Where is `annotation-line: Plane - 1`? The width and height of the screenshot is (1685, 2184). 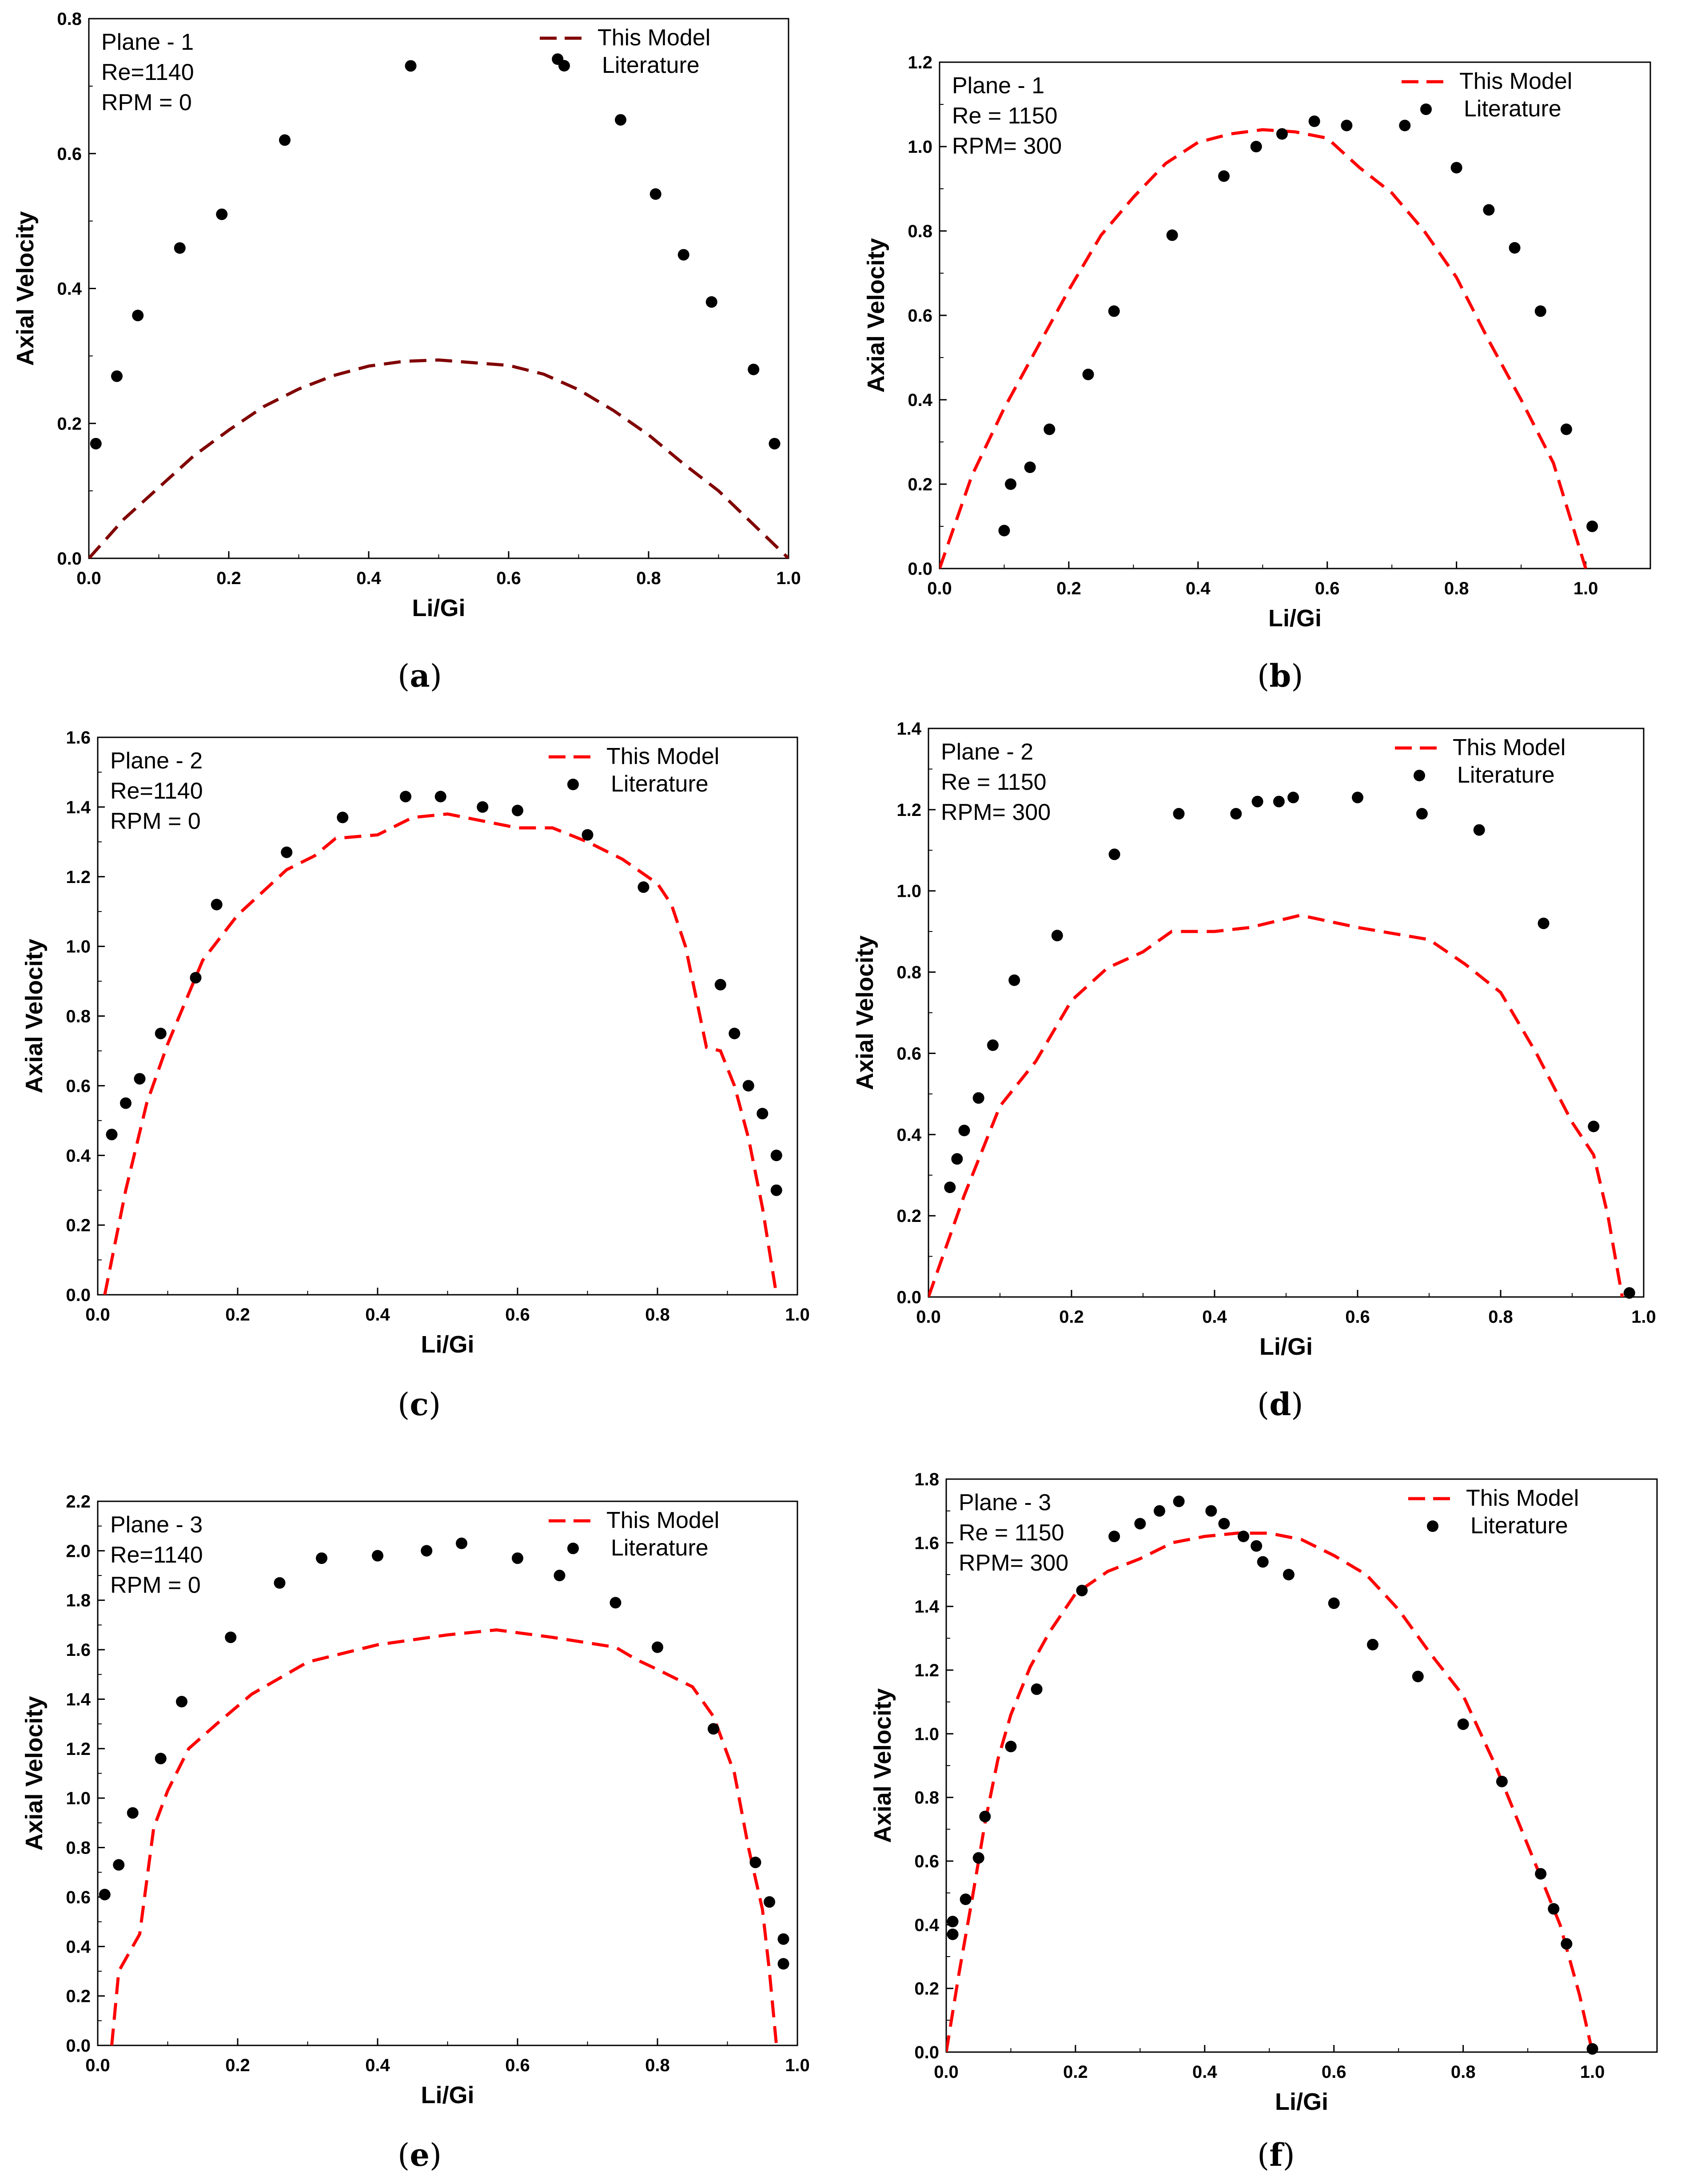
annotation-line: Plane - 1 is located at coordinates (147, 42).